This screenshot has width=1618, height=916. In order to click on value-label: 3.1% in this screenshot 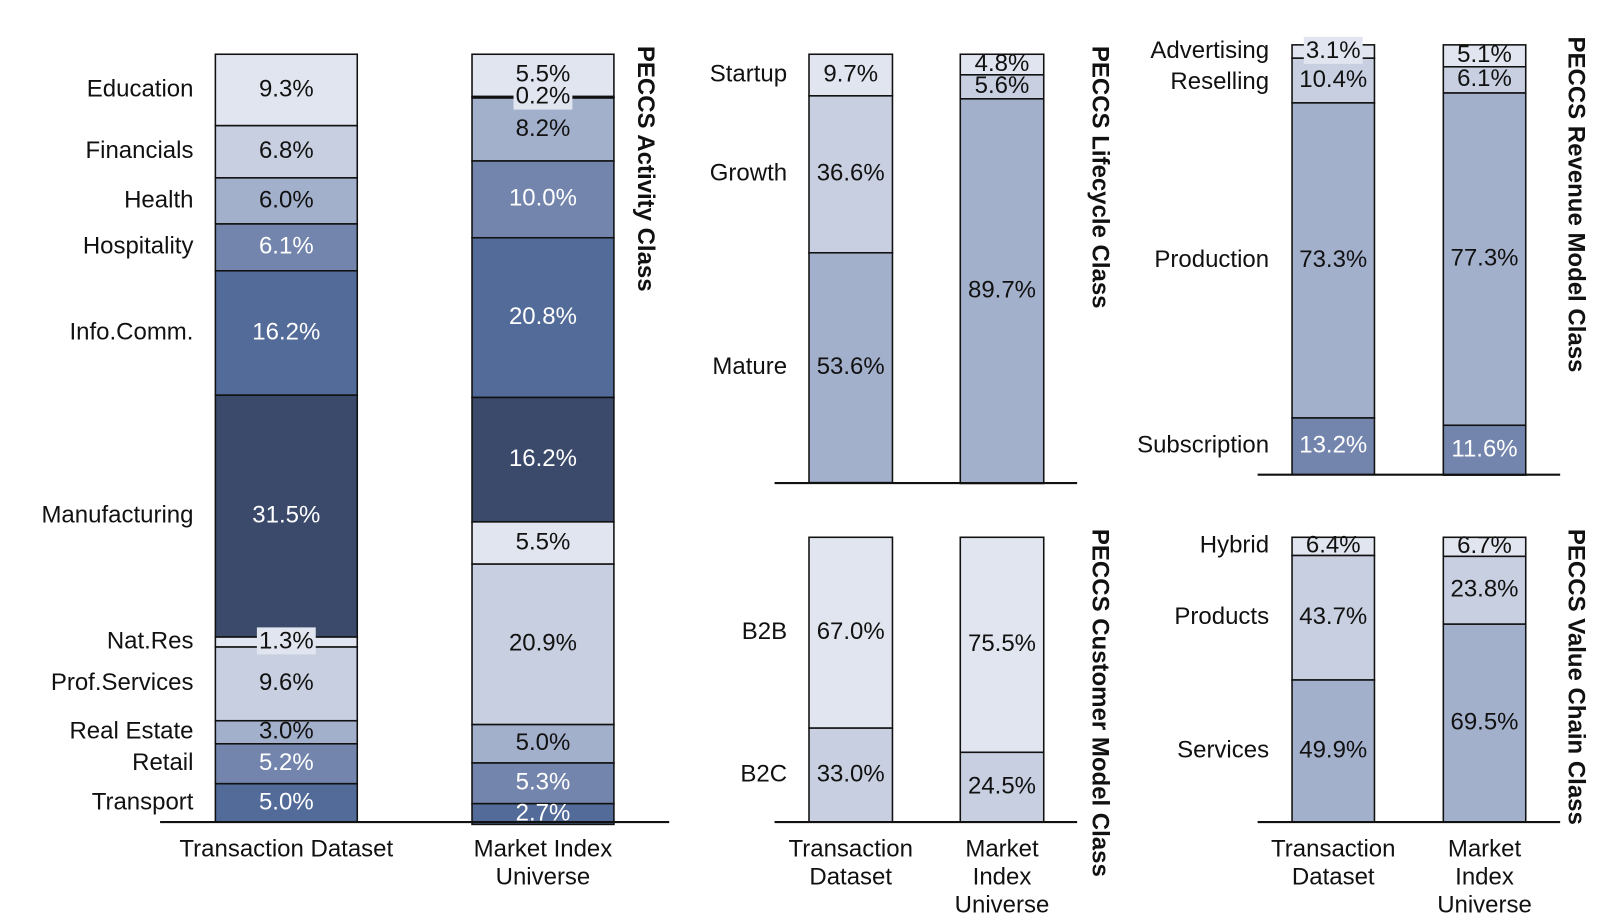, I will do `click(1333, 50)`.